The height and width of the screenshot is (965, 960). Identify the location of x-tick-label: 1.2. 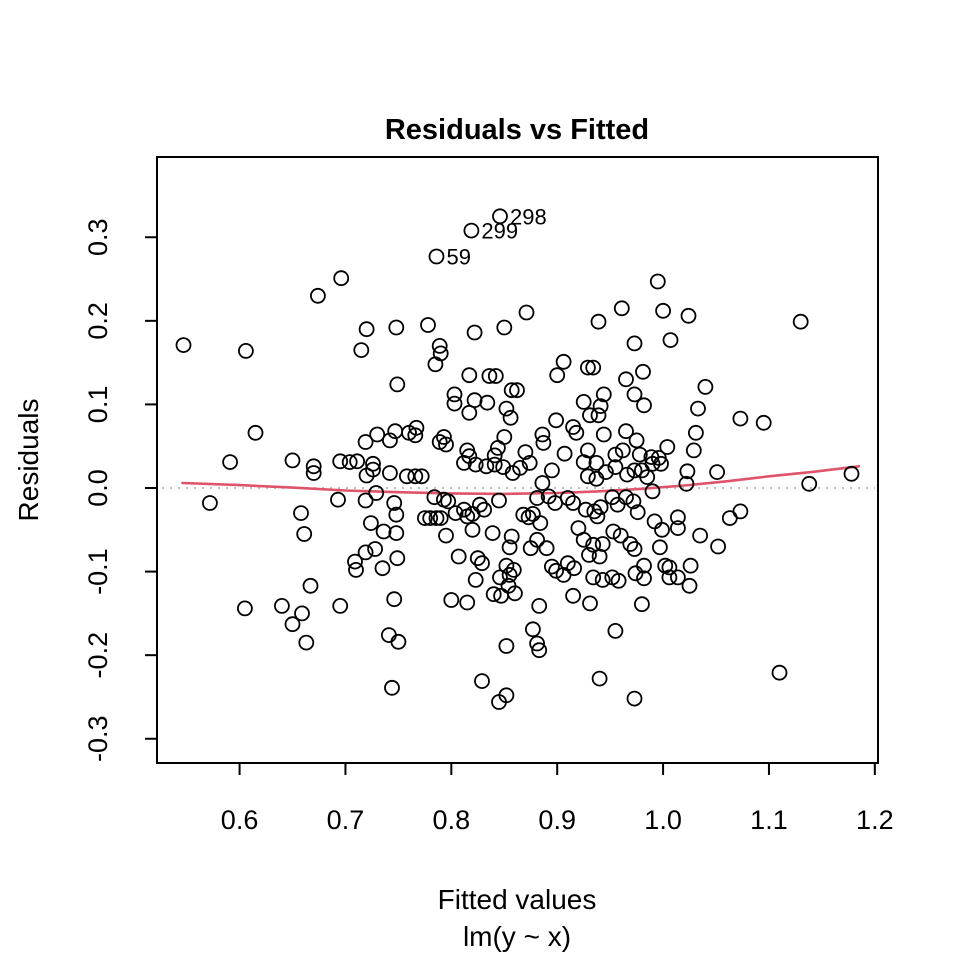
(875, 820).